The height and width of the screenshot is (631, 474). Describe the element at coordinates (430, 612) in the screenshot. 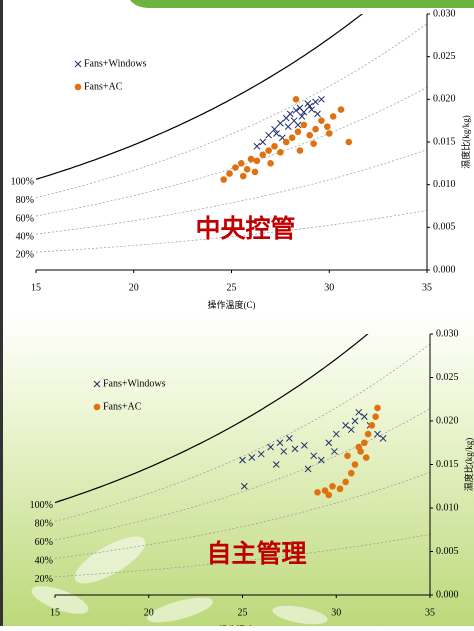

I see `x-tick-label: 35` at that location.